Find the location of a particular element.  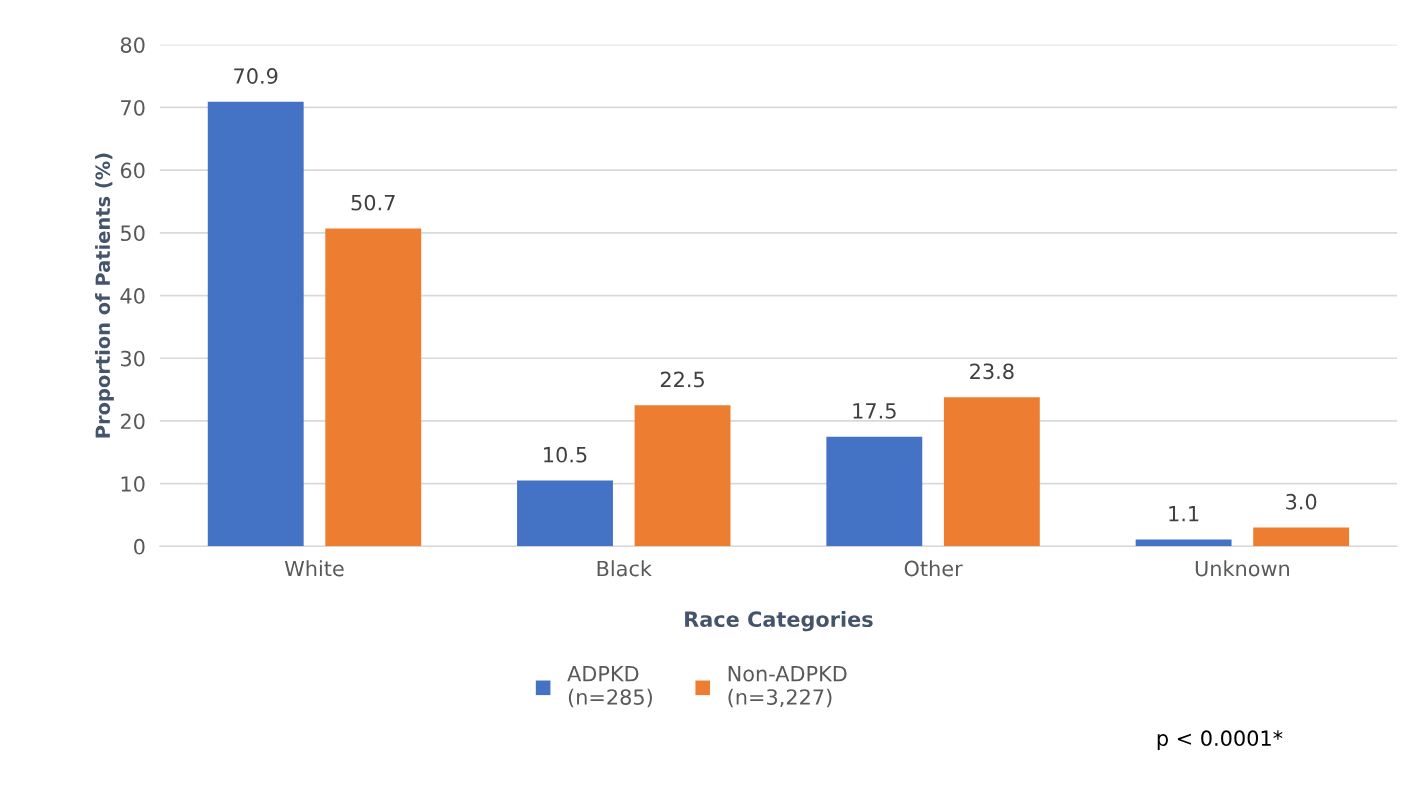

x-tick-label: Black is located at coordinates (624, 568).